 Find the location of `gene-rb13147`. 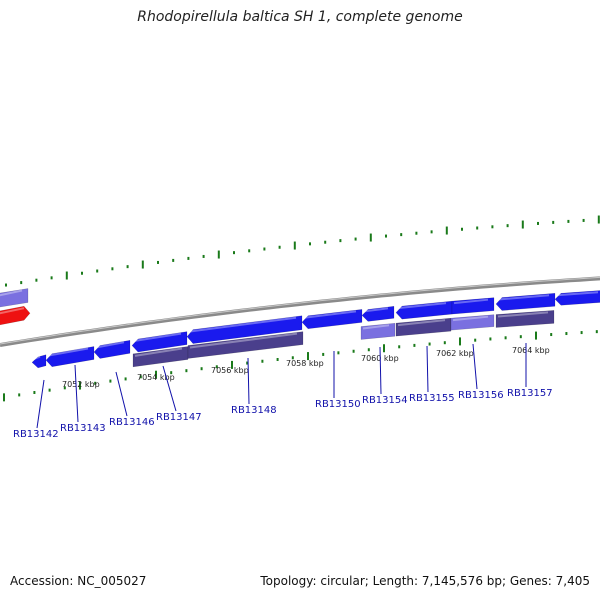

gene-rb13147 is located at coordinates (159, 342).